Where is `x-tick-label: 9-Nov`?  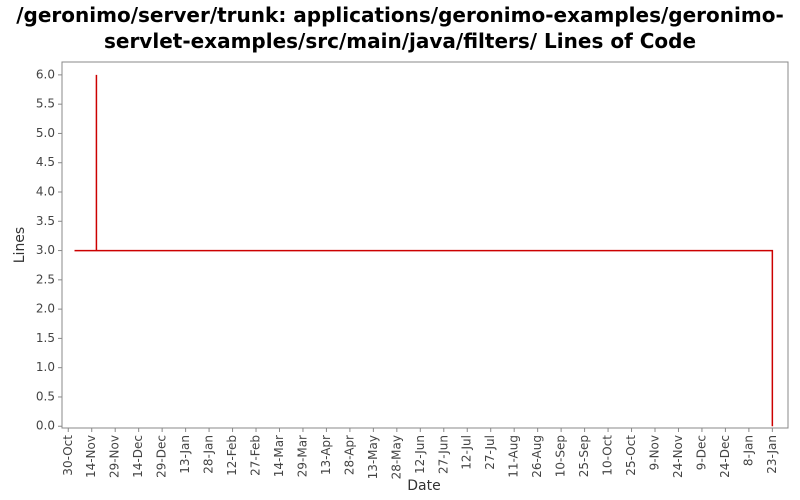
x-tick-label: 9-Nov is located at coordinates (655, 452).